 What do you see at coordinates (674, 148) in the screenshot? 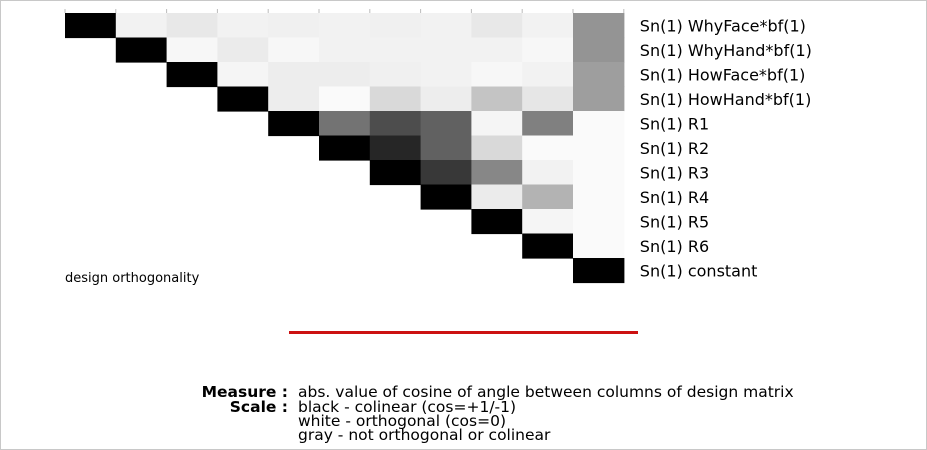
I see `regressor-label: Sn(1) R2` at bounding box center [674, 148].